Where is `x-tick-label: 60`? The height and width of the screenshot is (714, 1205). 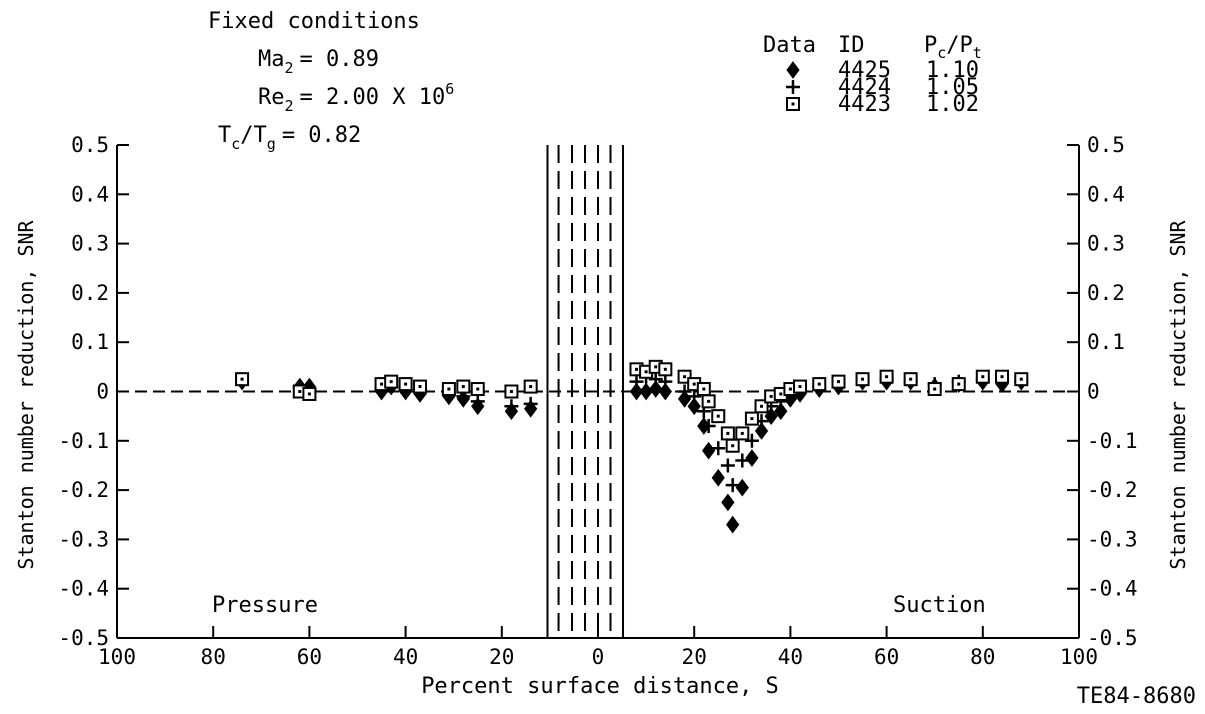 x-tick-label: 60 is located at coordinates (886, 657).